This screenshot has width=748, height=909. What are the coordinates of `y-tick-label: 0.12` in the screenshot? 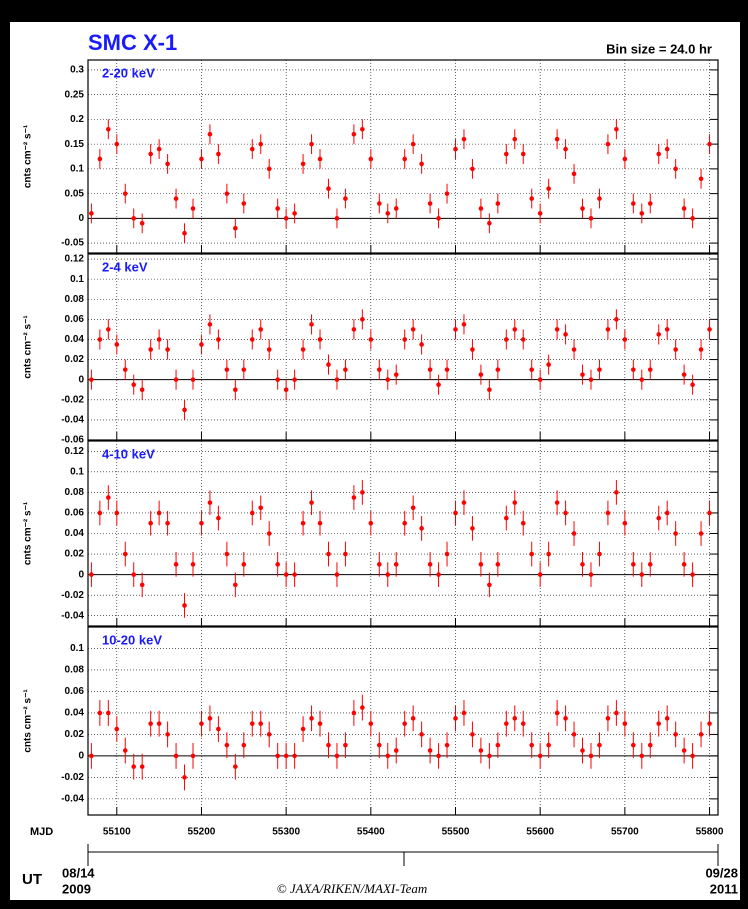 It's located at (75, 451).